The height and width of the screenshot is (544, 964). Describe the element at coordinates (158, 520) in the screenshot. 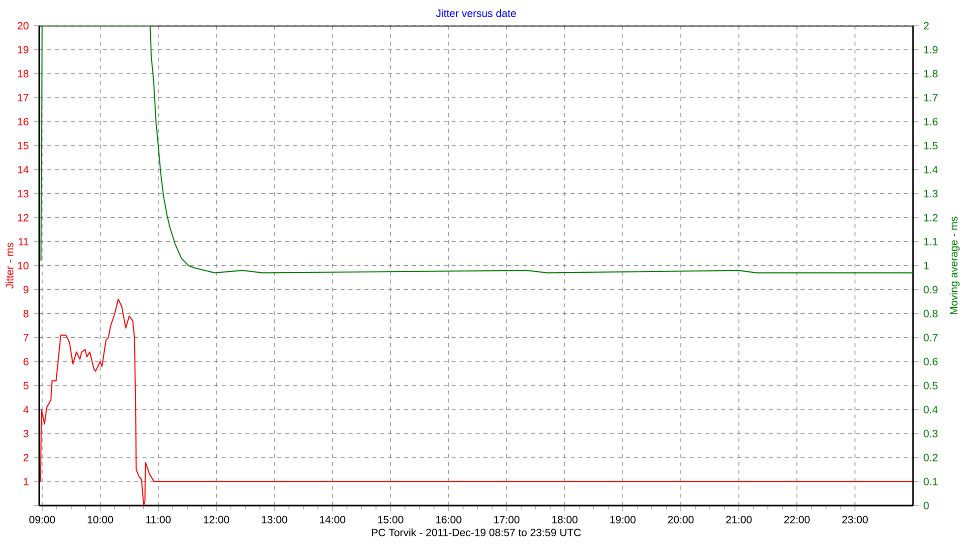

I see `x-tick-label: 11:00` at that location.